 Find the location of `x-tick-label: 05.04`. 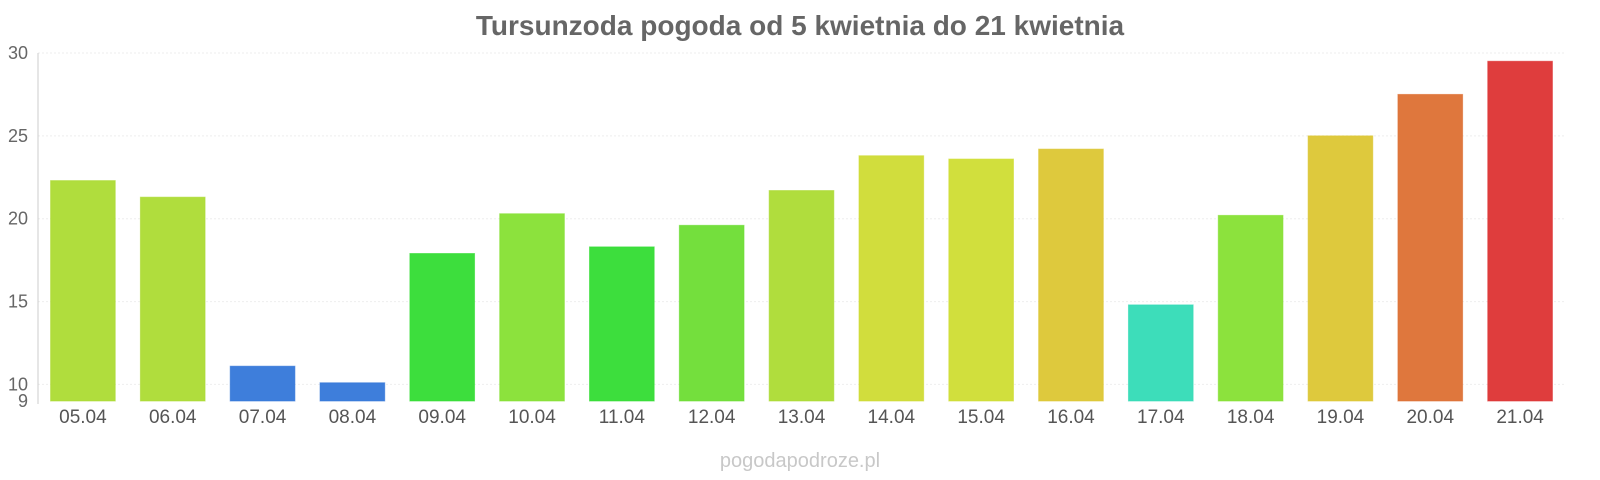

x-tick-label: 05.04 is located at coordinates (83, 417).